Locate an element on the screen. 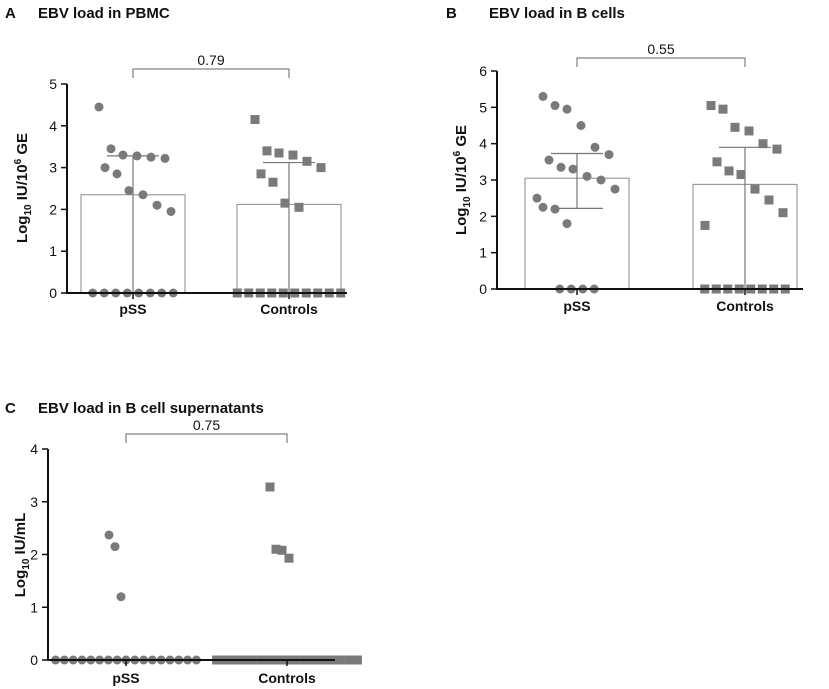  panel-title: EBV load in B cell supernatants is located at coordinates (151, 408).